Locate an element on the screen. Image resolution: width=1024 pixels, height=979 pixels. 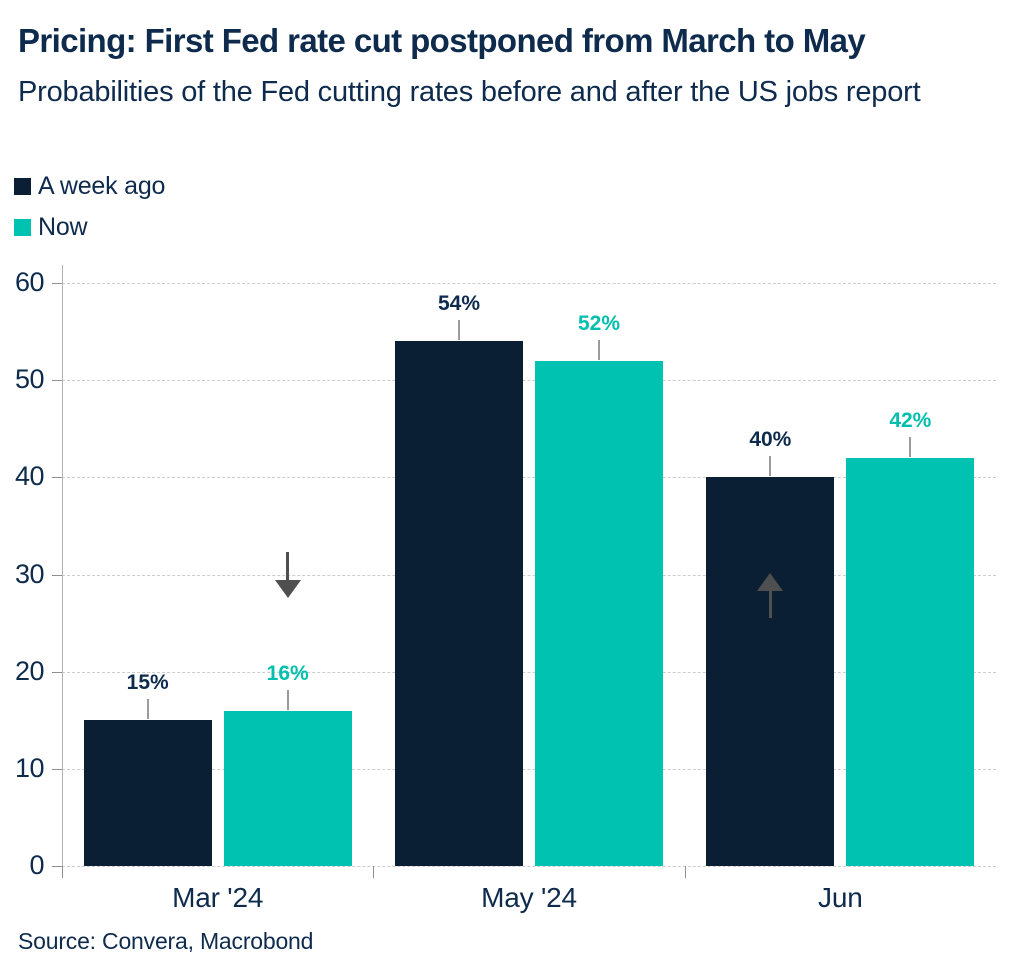
value-label: 15% is located at coordinates (147, 683).